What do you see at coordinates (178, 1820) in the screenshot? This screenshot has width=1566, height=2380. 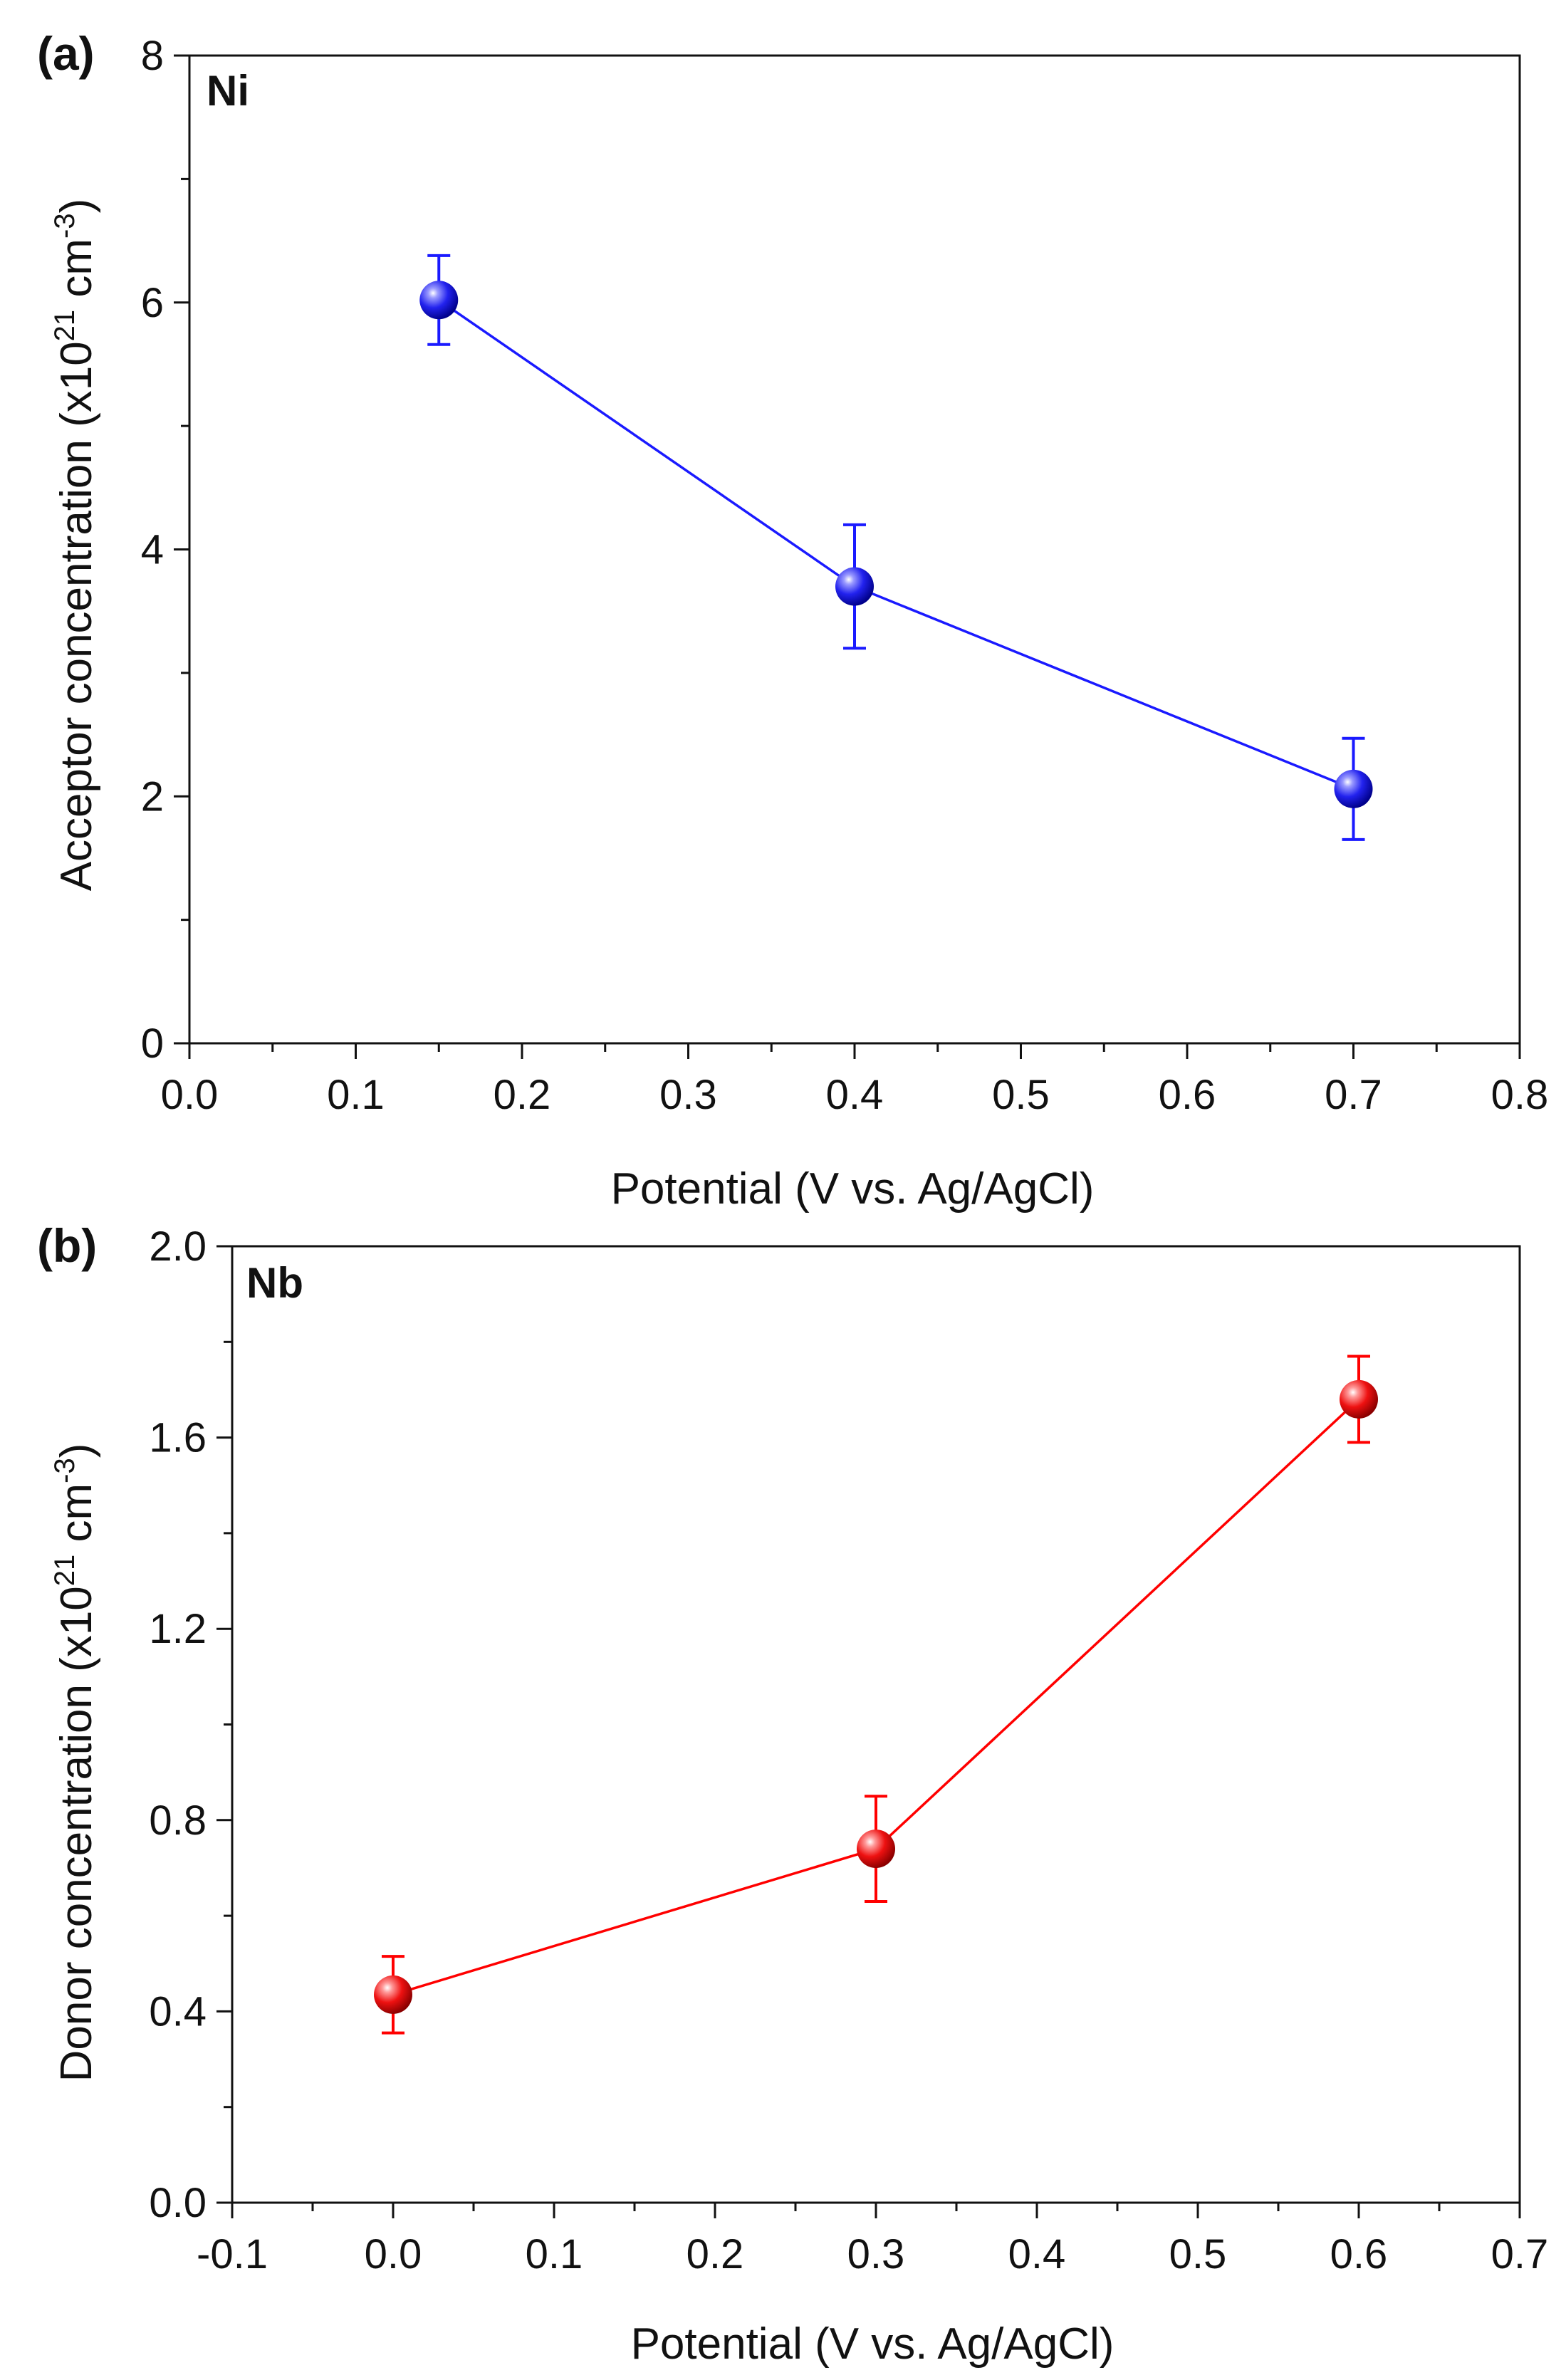 I see `panel-b-y-tick-label: 0.8` at bounding box center [178, 1820].